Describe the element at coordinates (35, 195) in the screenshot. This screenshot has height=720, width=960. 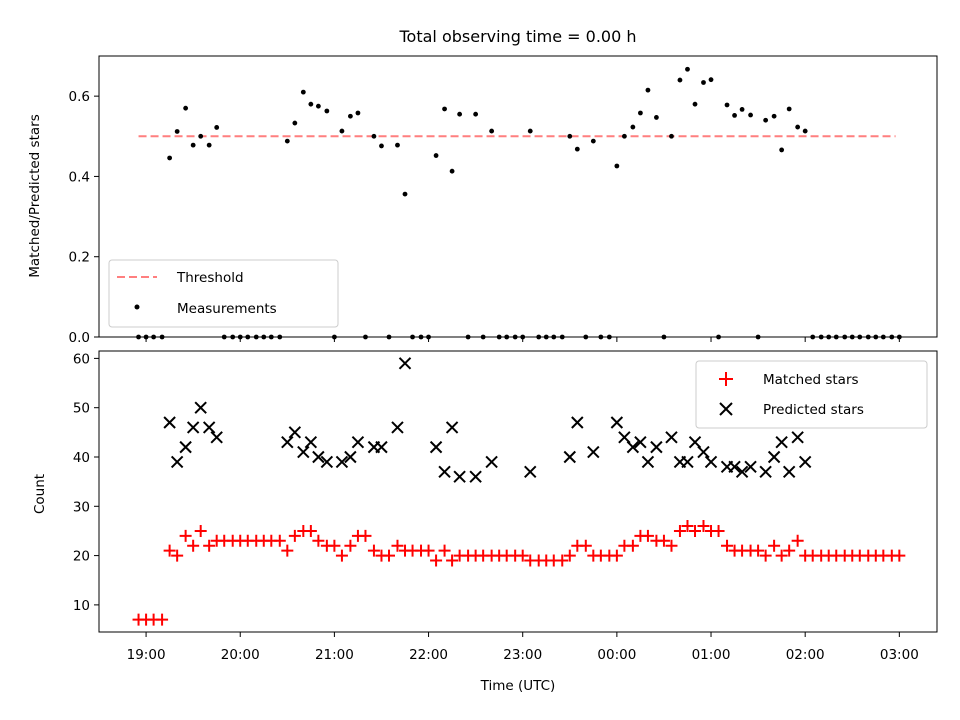
I see `ratio-y-axis-label: Matched/Predicted stars` at that location.